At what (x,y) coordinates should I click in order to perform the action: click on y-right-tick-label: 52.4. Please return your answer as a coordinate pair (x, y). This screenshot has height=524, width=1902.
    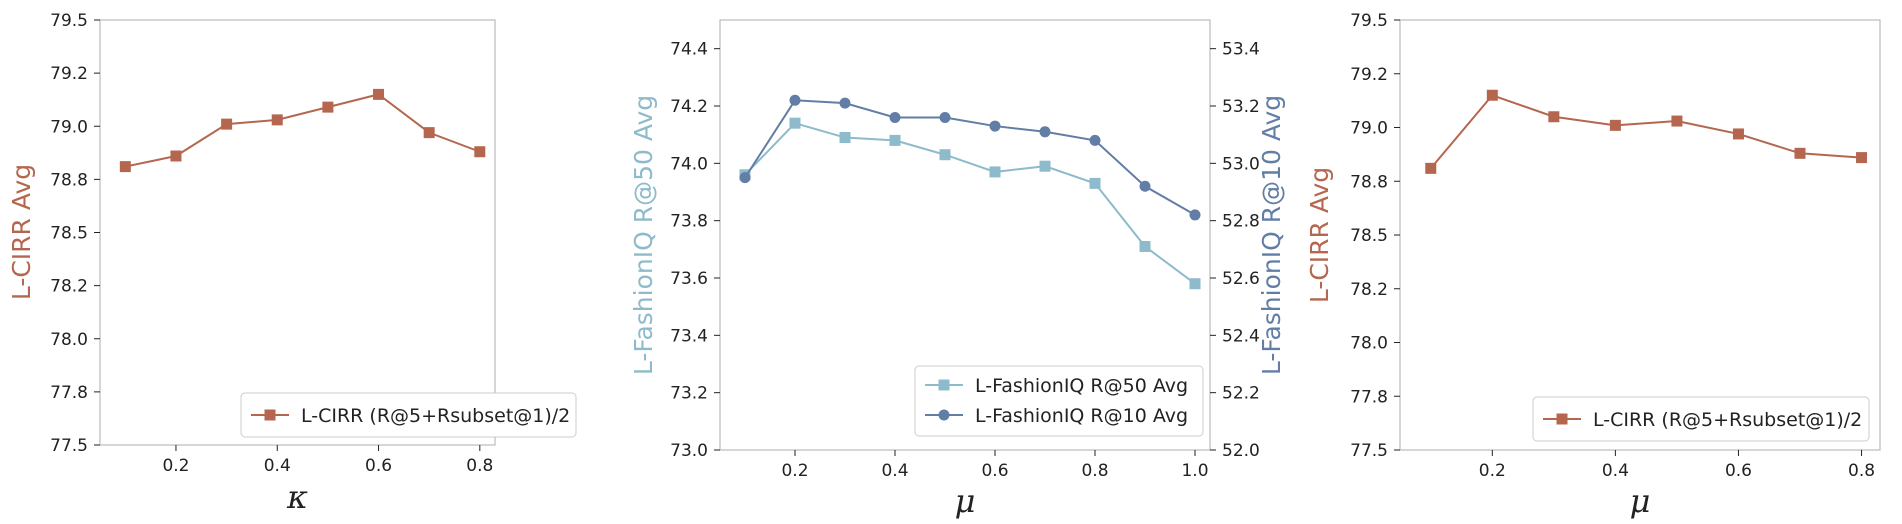
    Looking at the image, I should click on (1241, 336).